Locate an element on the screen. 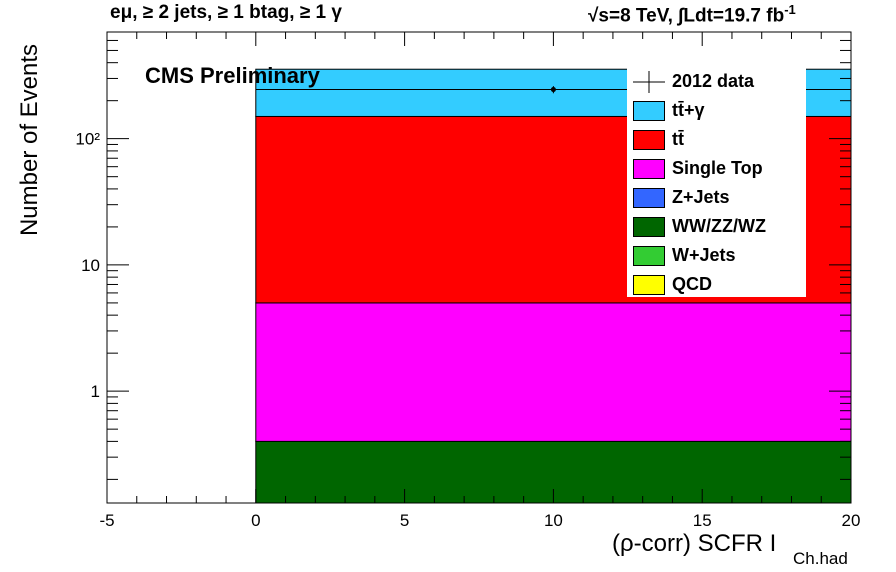 This screenshot has height=572, width=896. y-tick-label: 1 is located at coordinates (95, 391).